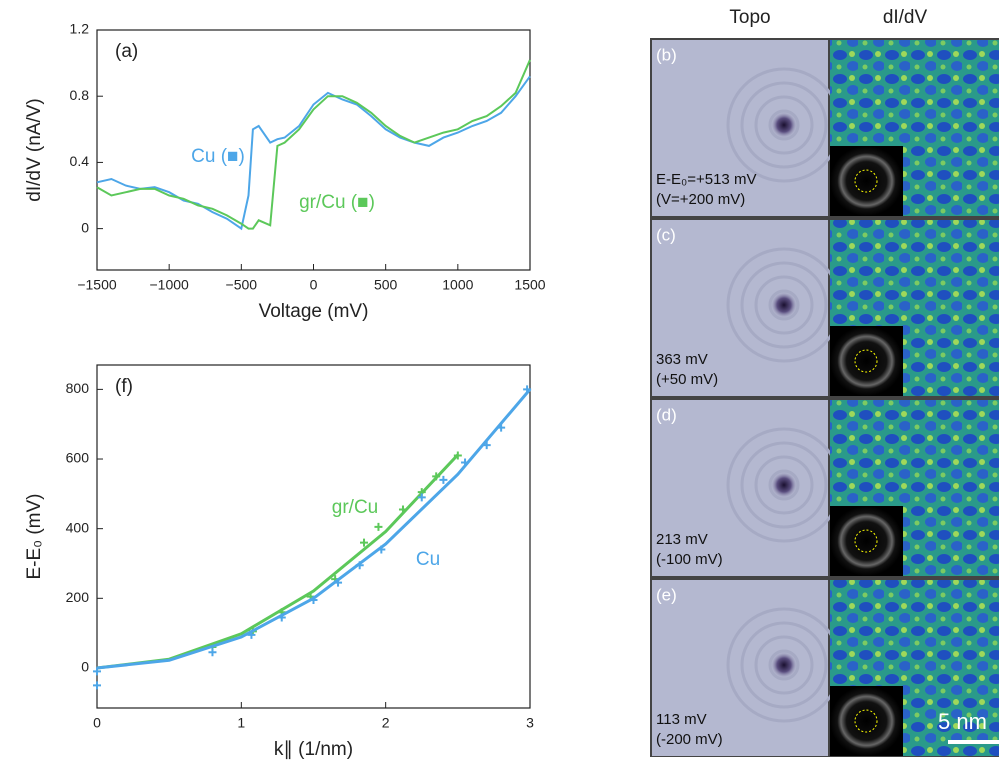 The image size is (999, 763). Describe the element at coordinates (218, 156) in the screenshot. I see `series-label: Cu (■)` at that location.